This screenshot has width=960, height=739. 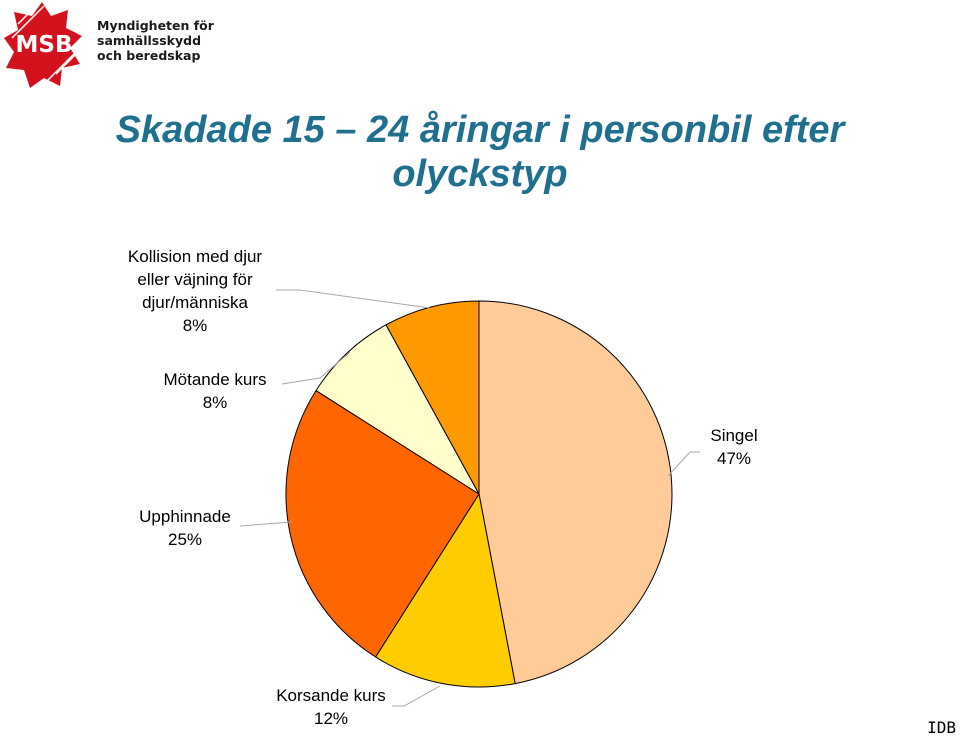 I want to click on pie-slice-kollision-djur, so click(x=432, y=397).